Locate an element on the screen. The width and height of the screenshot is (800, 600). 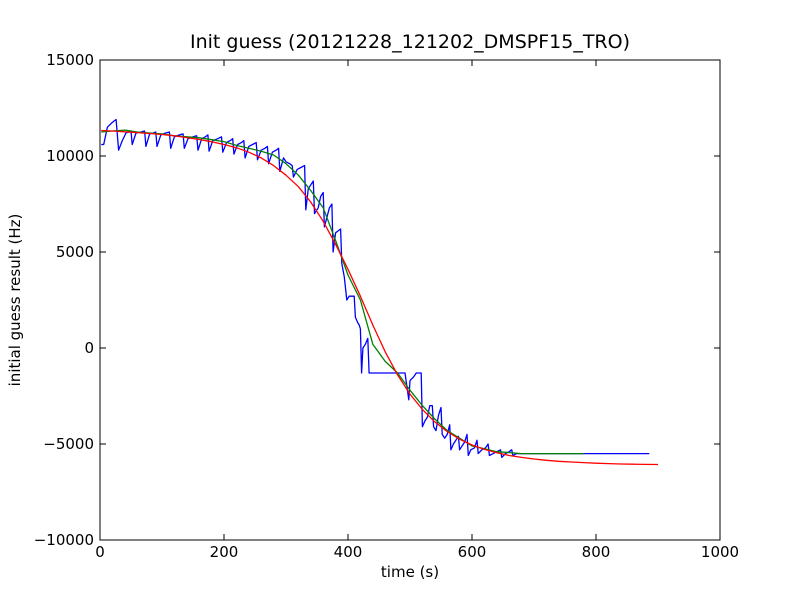
y-tick-label: 15000 is located at coordinates (70, 60).